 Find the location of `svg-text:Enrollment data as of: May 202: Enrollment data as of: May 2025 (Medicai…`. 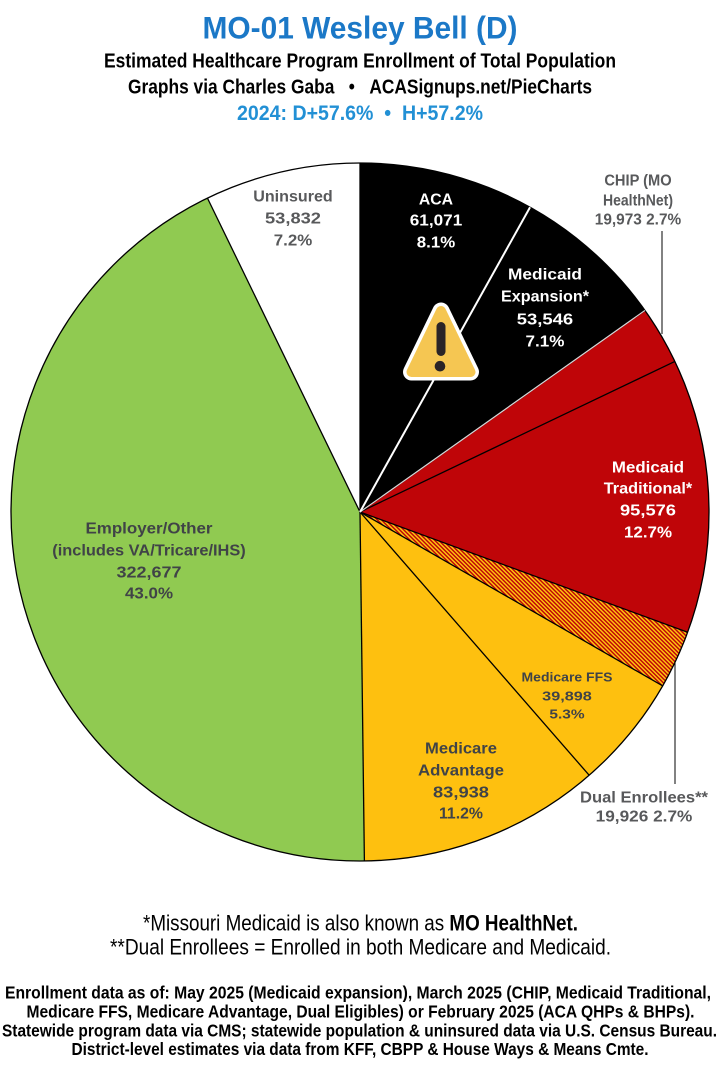

svg-text:Enrollment data as of: May 202: Enrollment data as of: May 2025 (Medicai… is located at coordinates (358, 993).